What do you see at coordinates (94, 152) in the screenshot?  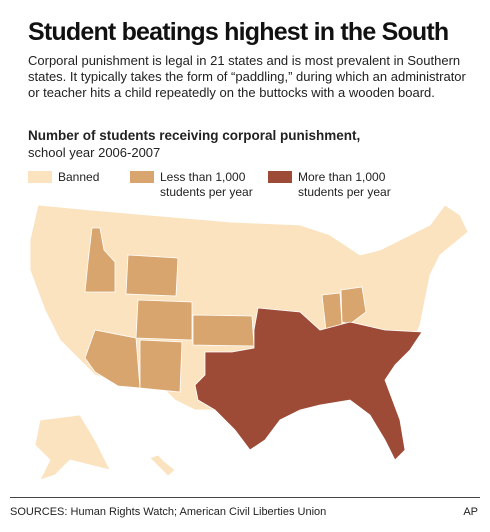 I see `map-subtitle: school year 2006-2007` at bounding box center [94, 152].